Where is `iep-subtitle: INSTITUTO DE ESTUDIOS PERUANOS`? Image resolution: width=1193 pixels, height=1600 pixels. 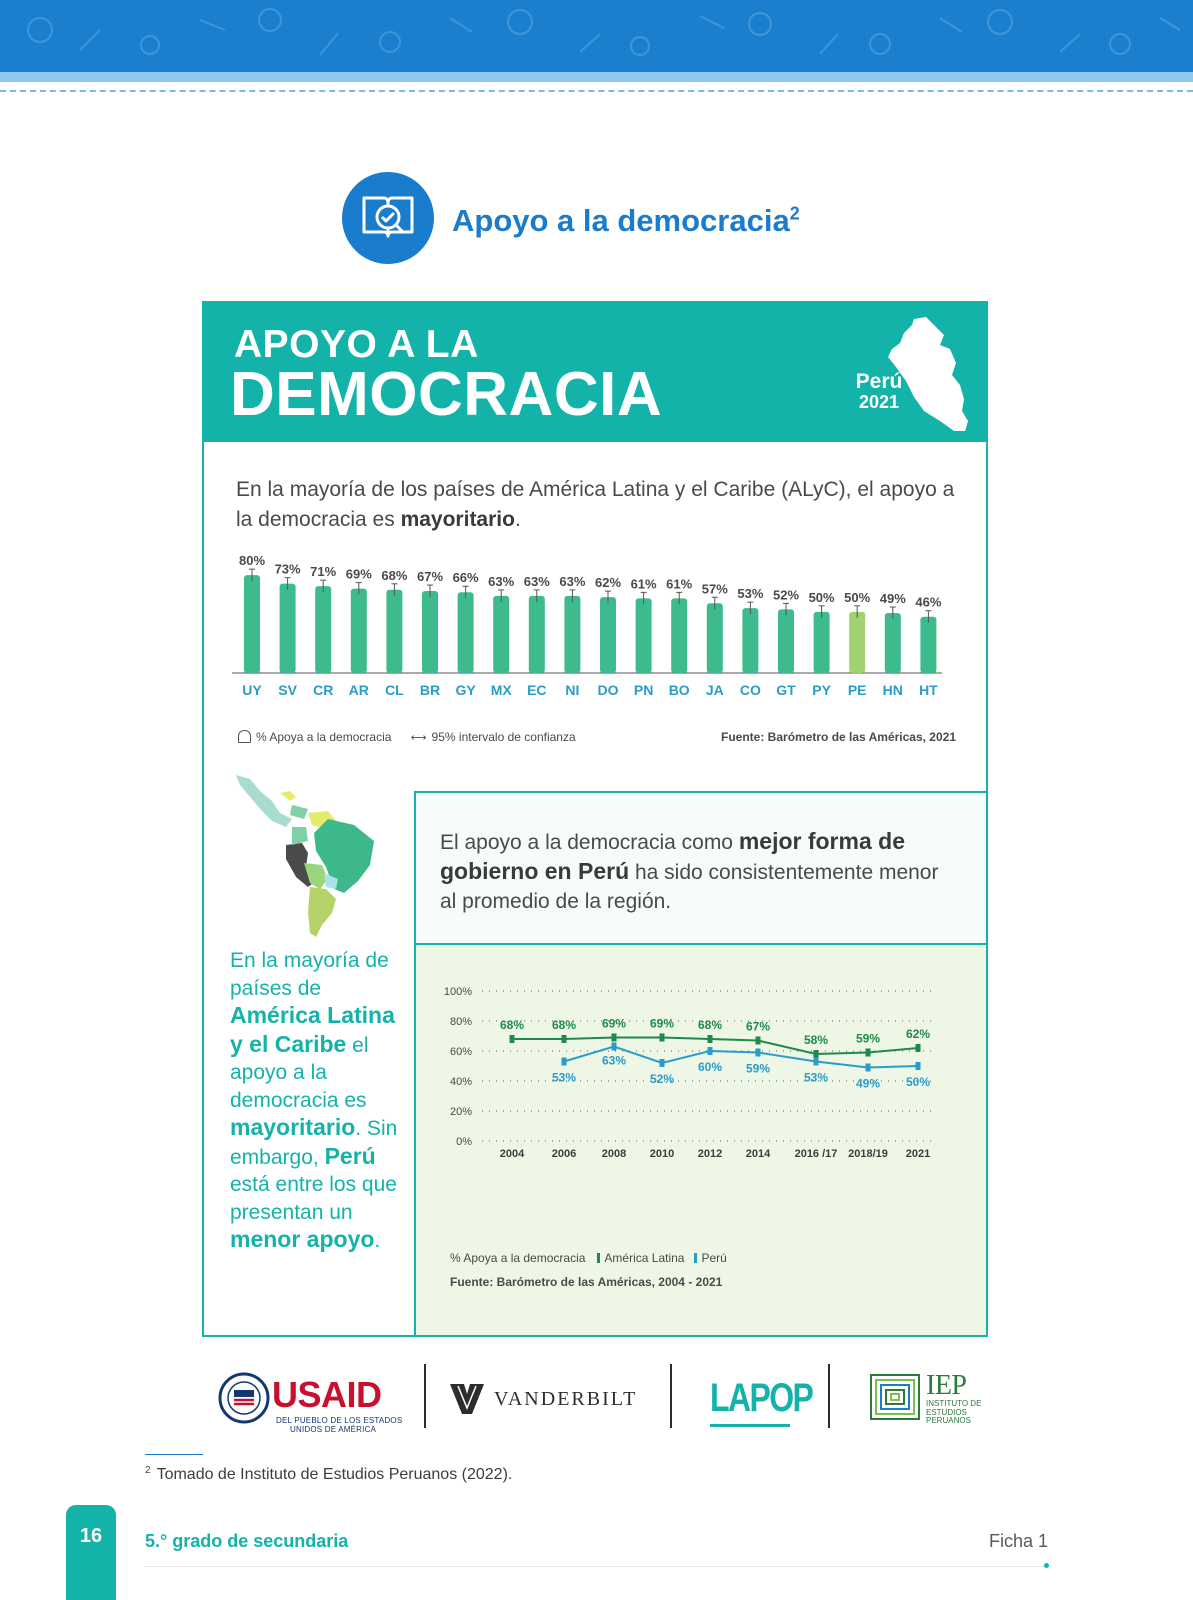
iep-subtitle: INSTITUTO DE ESTUDIOS PERUANOS is located at coordinates (954, 1412).